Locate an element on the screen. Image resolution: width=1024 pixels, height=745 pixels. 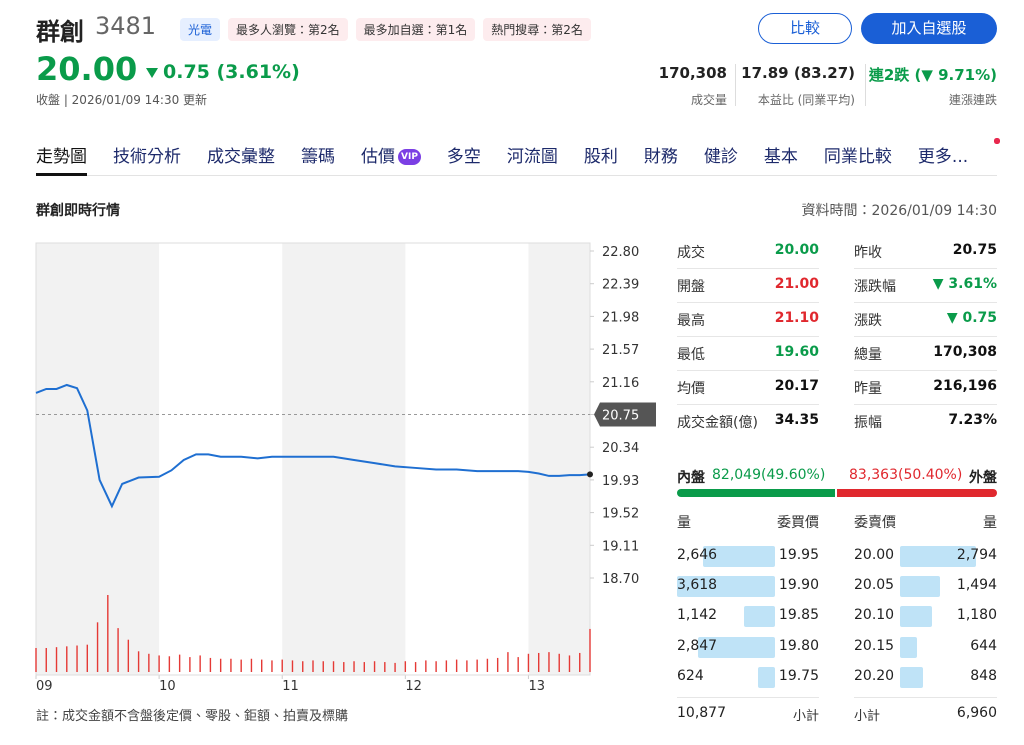
tab-label: 走勢圖 is located at coordinates (61, 157).